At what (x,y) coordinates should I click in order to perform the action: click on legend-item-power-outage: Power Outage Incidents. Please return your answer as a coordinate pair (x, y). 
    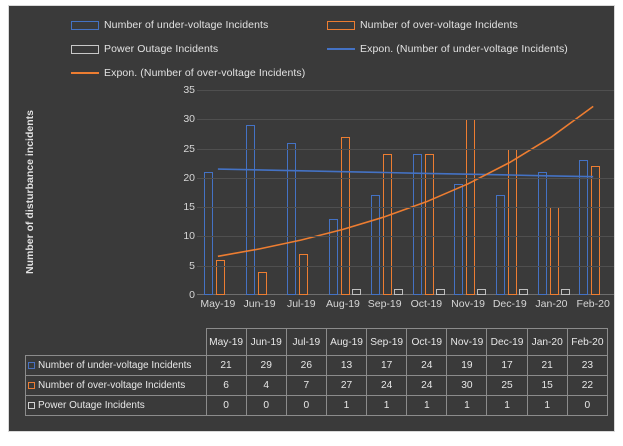
    Looking at the image, I should click on (144, 49).